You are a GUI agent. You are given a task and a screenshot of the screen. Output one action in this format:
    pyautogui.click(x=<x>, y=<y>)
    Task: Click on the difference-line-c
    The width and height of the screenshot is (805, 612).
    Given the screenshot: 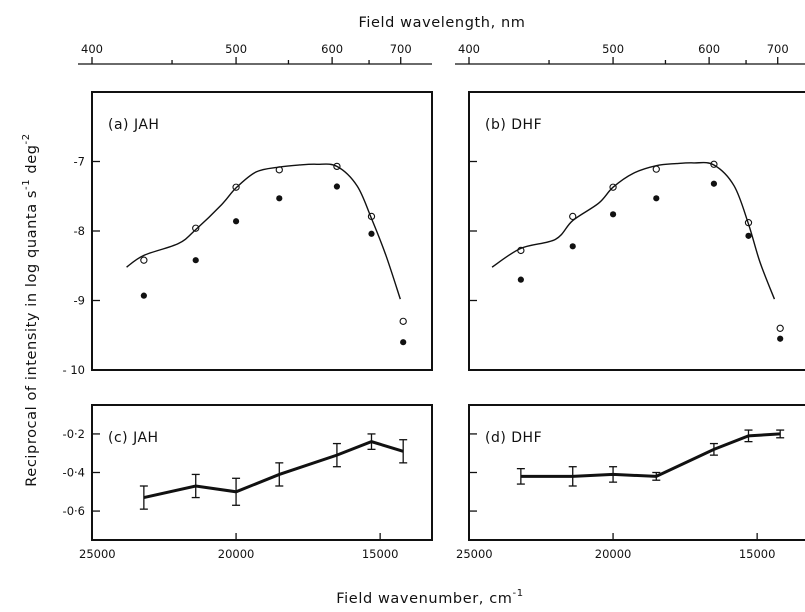 What is the action you would take?
    pyautogui.click(x=273, y=470)
    